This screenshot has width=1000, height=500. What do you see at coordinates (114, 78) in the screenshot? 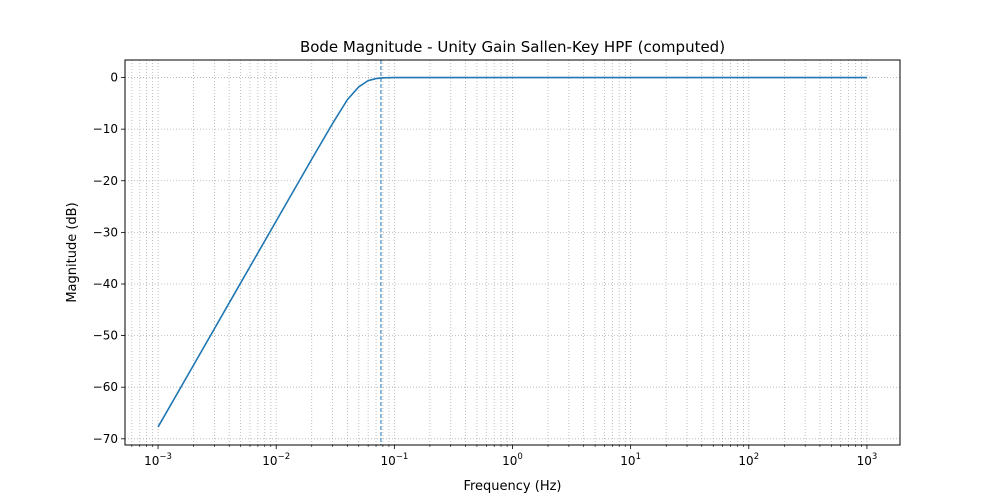
I see `y-tick-label: 0` at bounding box center [114, 78].